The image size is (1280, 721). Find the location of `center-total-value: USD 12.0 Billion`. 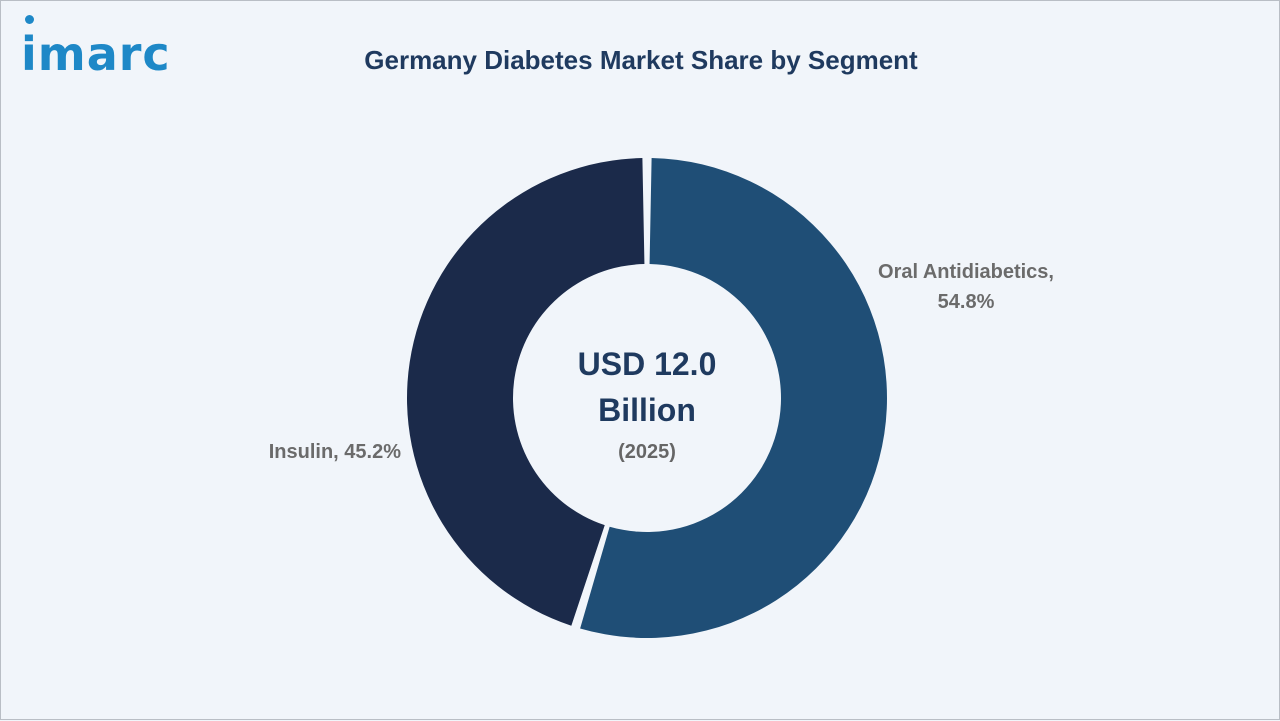

center-total-value: USD 12.0 Billion is located at coordinates (647, 387).